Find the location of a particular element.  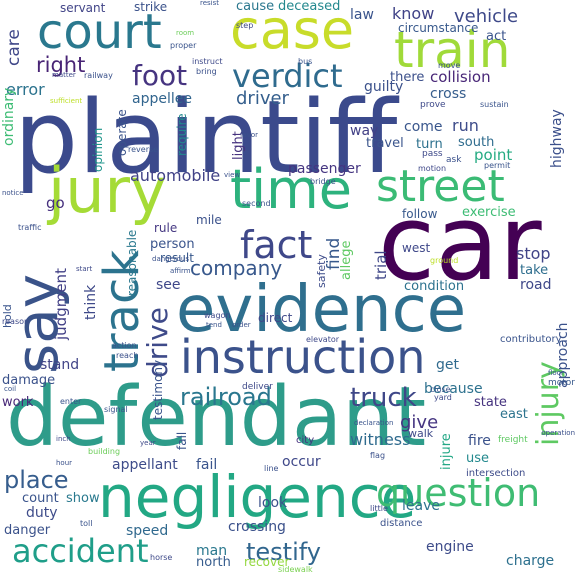

word-point: point is located at coordinates (493, 155).